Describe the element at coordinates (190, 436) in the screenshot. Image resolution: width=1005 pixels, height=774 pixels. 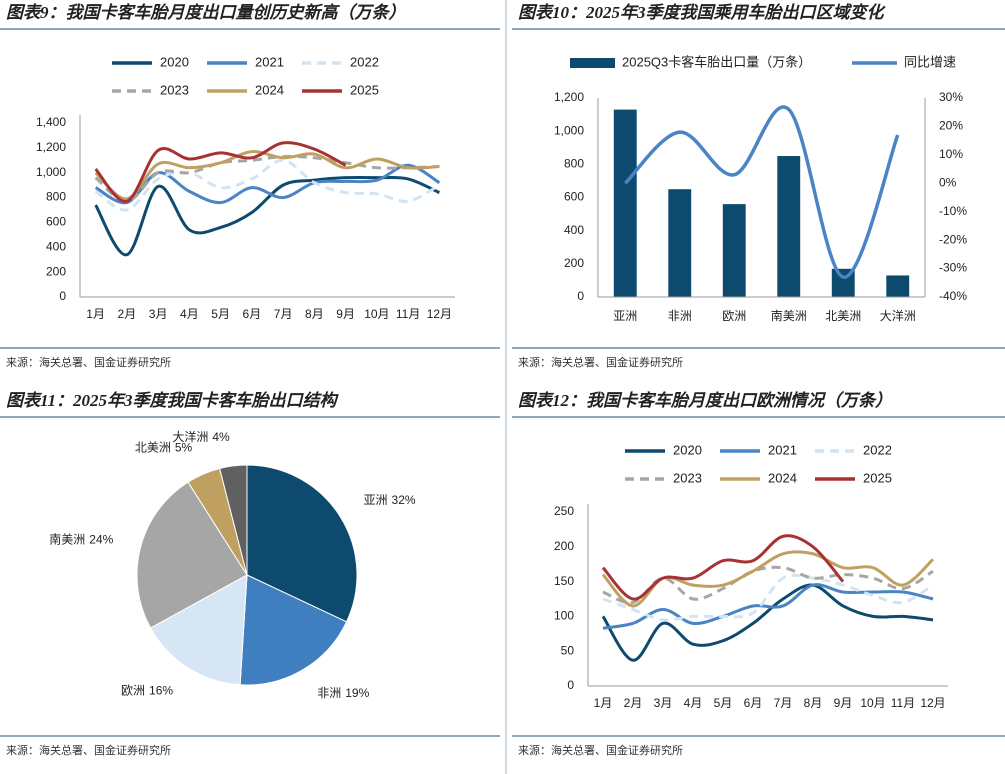
I see `slice-category: 大洋洲` at that location.